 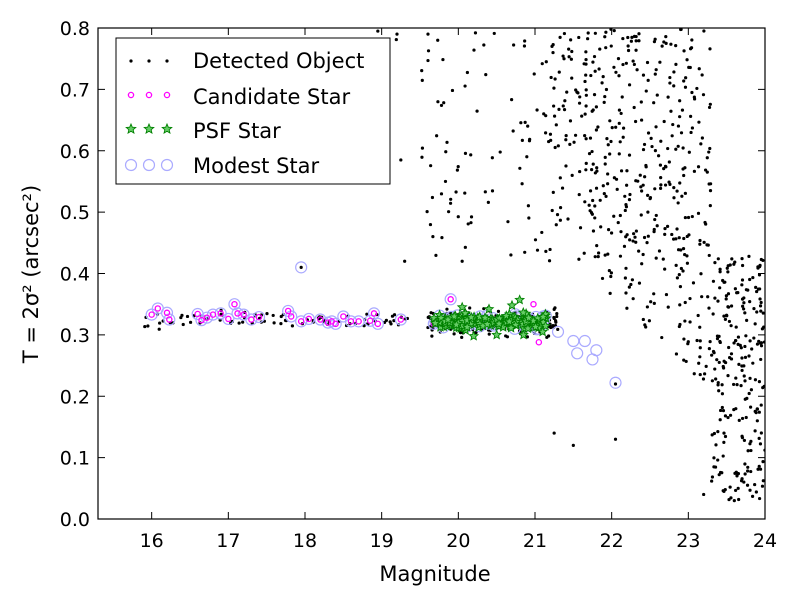 What do you see at coordinates (228, 319) in the screenshot?
I see `modest-star-point` at bounding box center [228, 319].